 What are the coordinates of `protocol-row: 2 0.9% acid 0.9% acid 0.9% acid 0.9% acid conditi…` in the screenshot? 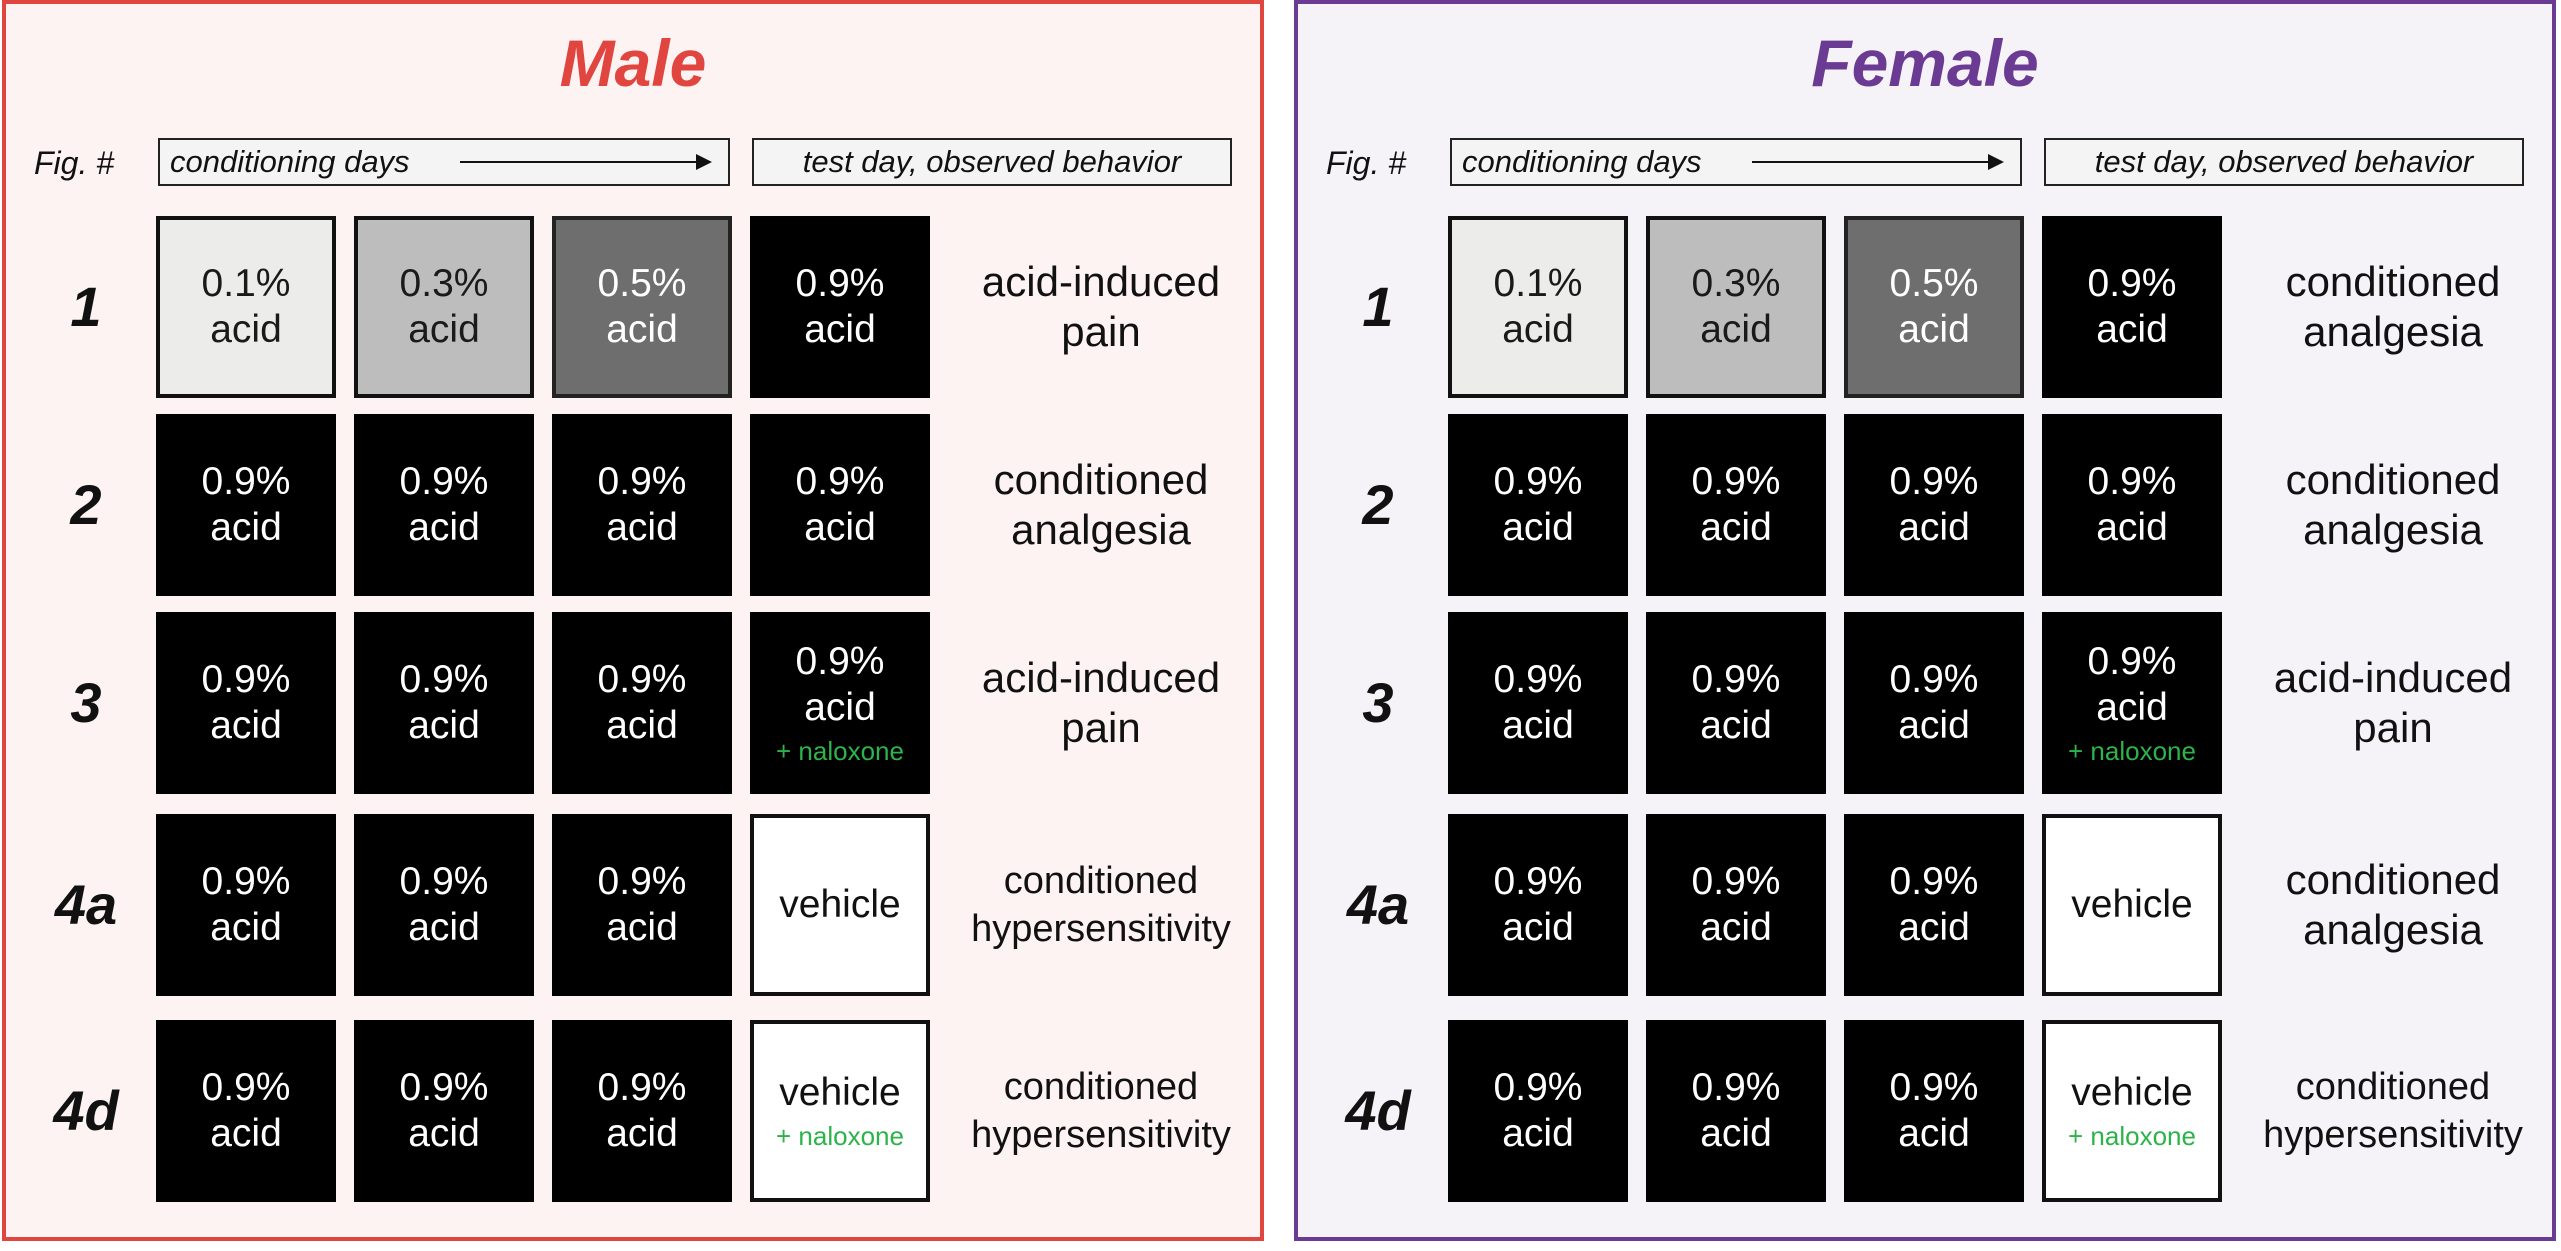 It's located at (1925, 505).